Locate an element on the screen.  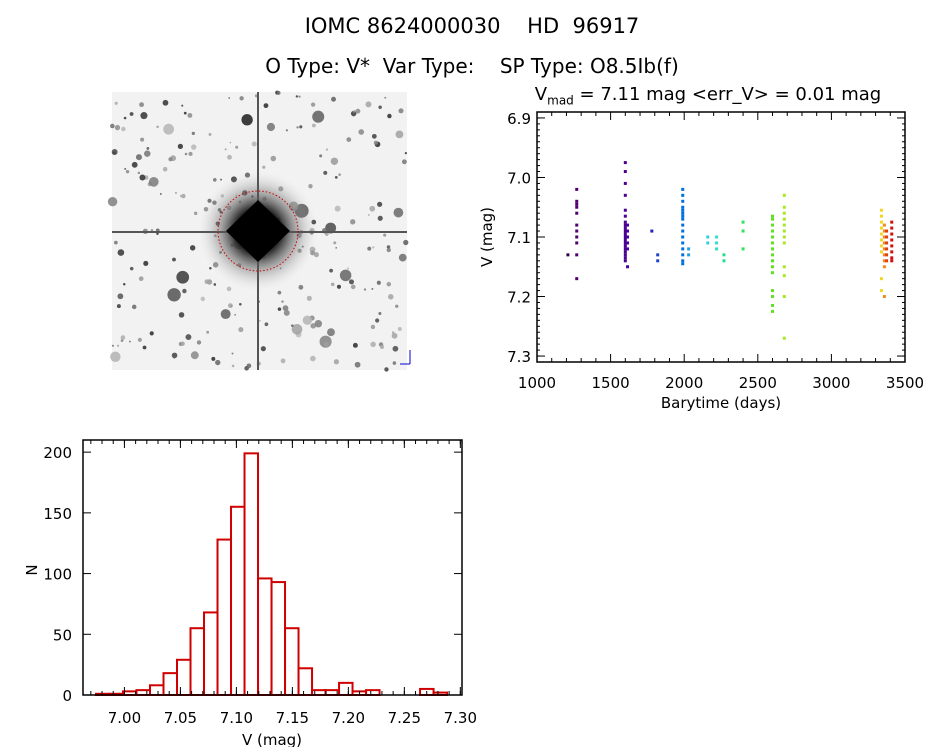
hist-xtick-label: 7.15 is located at coordinates (292, 718).